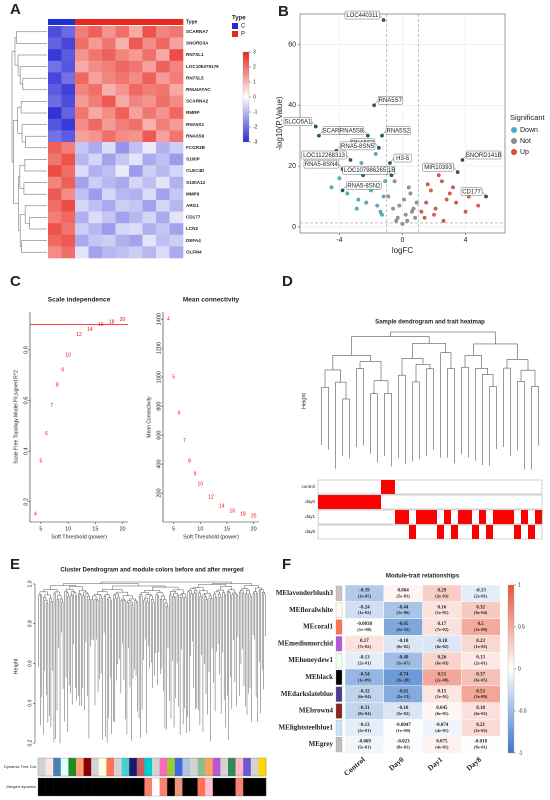  What do you see at coordinates (294, 227) in the screenshot?
I see `y-tick-label: 0` at bounding box center [294, 227].